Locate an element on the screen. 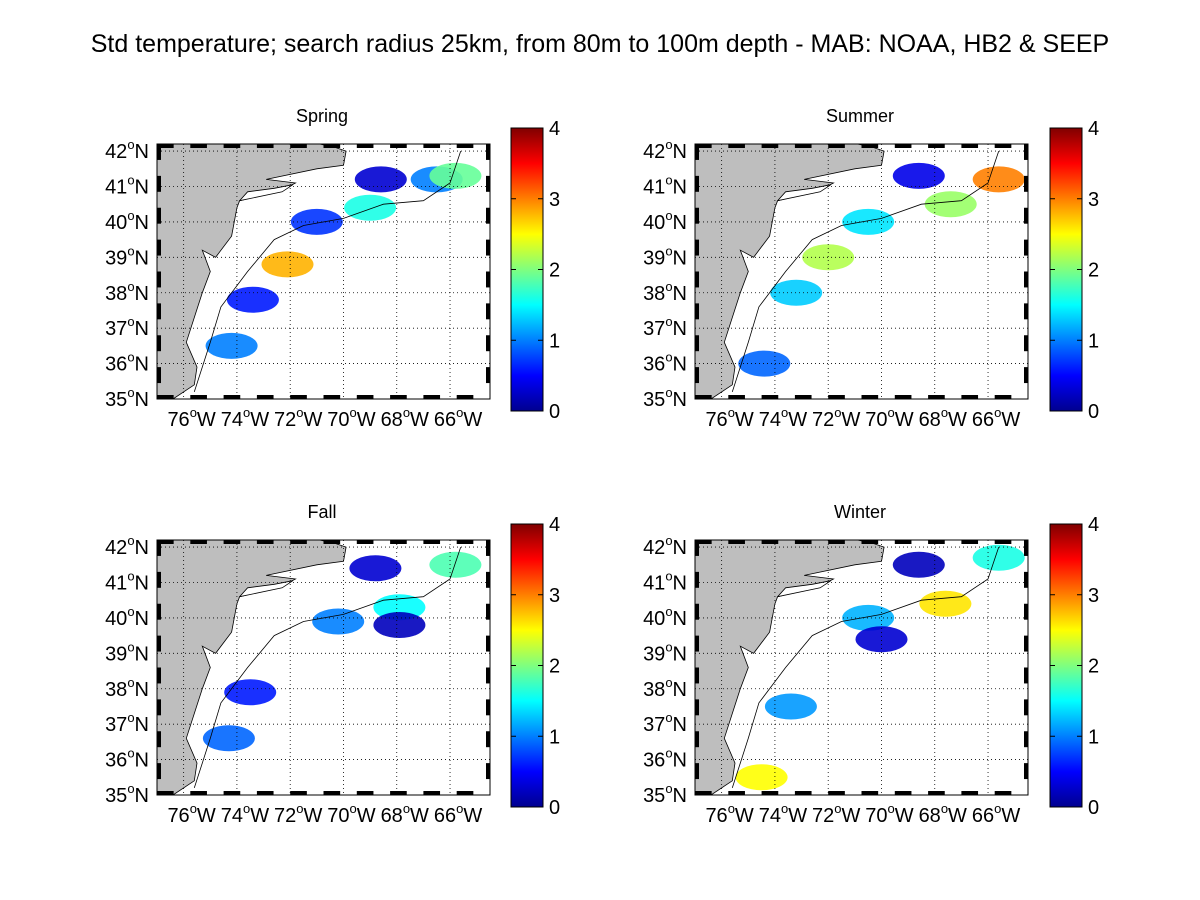  lat-tick-label: 36oN is located at coordinates (665, 363).